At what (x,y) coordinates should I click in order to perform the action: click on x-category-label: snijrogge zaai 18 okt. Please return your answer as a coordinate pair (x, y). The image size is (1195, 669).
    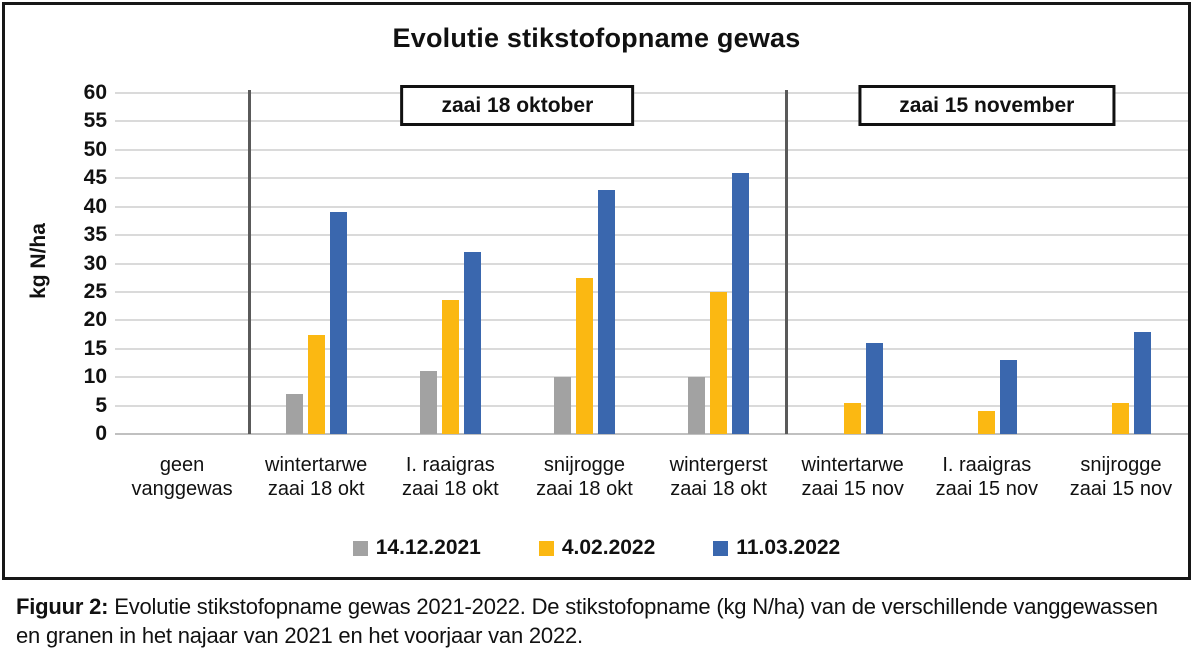
    Looking at the image, I should click on (584, 477).